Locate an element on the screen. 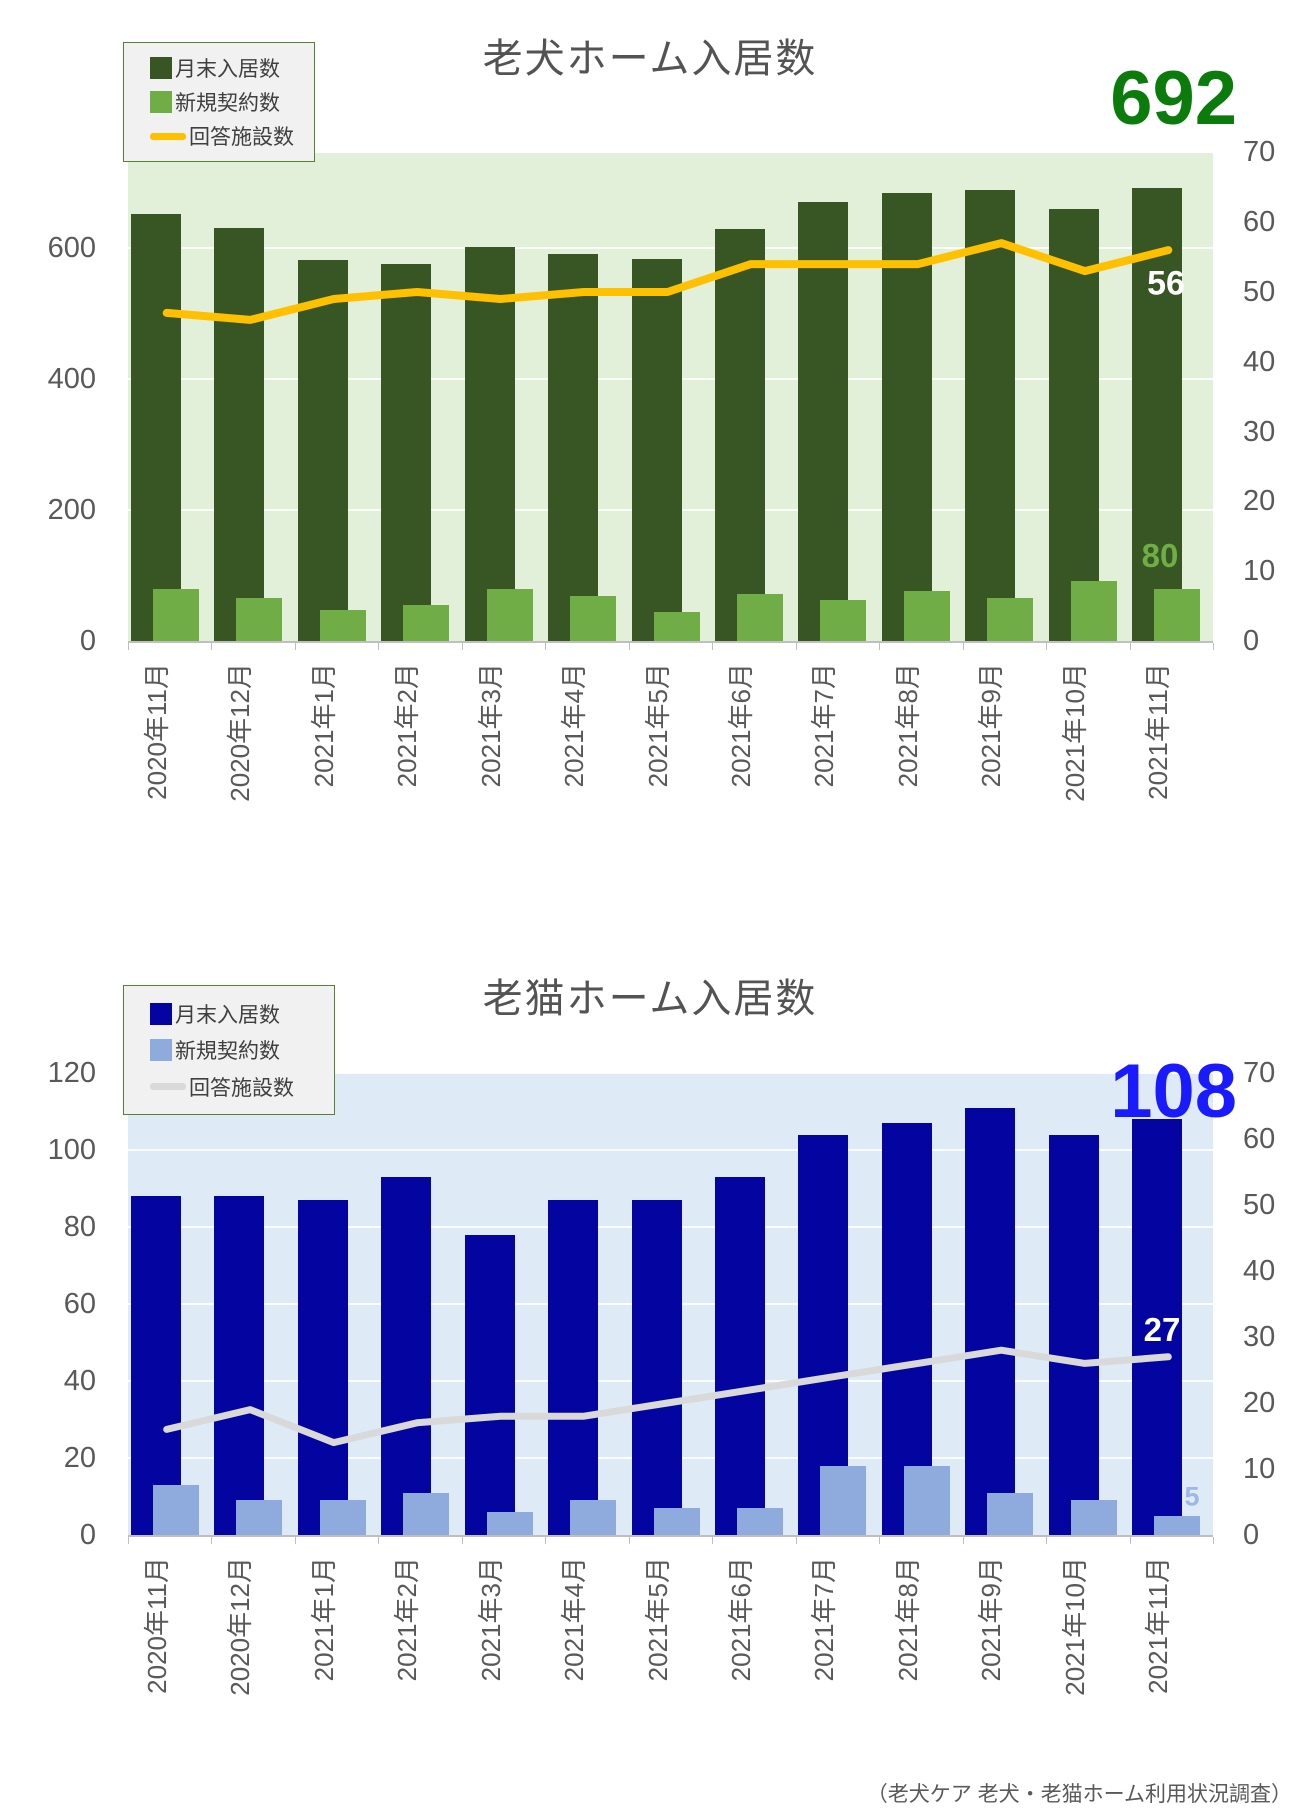 The width and height of the screenshot is (1300, 1815). y-axis-left-tick: 100 is located at coordinates (71, 1150).